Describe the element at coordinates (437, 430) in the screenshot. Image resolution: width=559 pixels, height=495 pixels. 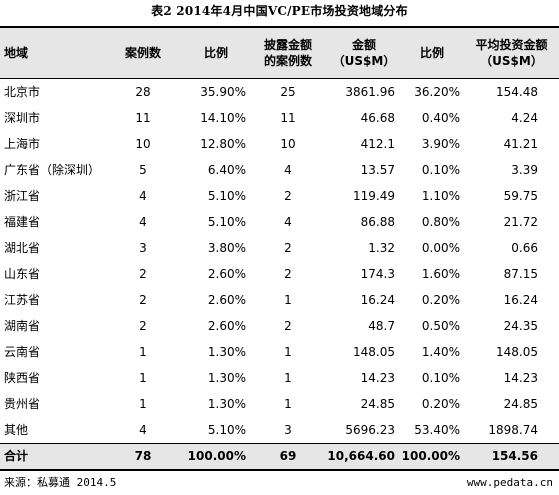
I see `cell-amount-ratio: 53.40%` at that location.